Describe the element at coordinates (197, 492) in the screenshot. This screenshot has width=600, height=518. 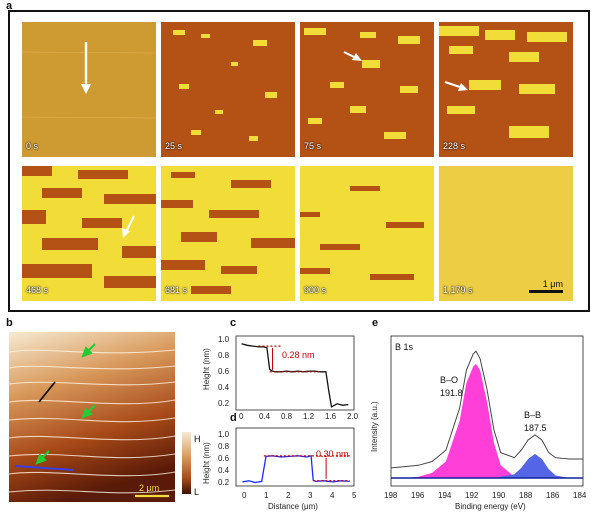
I see `colorbar-low-label: L` at that location.